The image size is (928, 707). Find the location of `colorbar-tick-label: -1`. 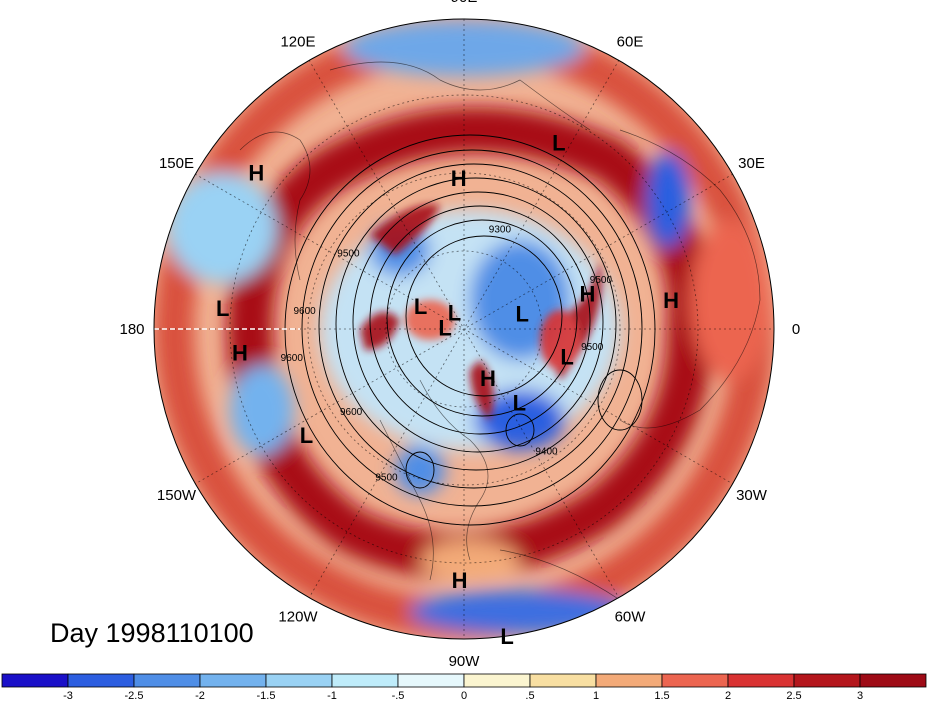

colorbar-tick-label: -1 is located at coordinates (332, 696).